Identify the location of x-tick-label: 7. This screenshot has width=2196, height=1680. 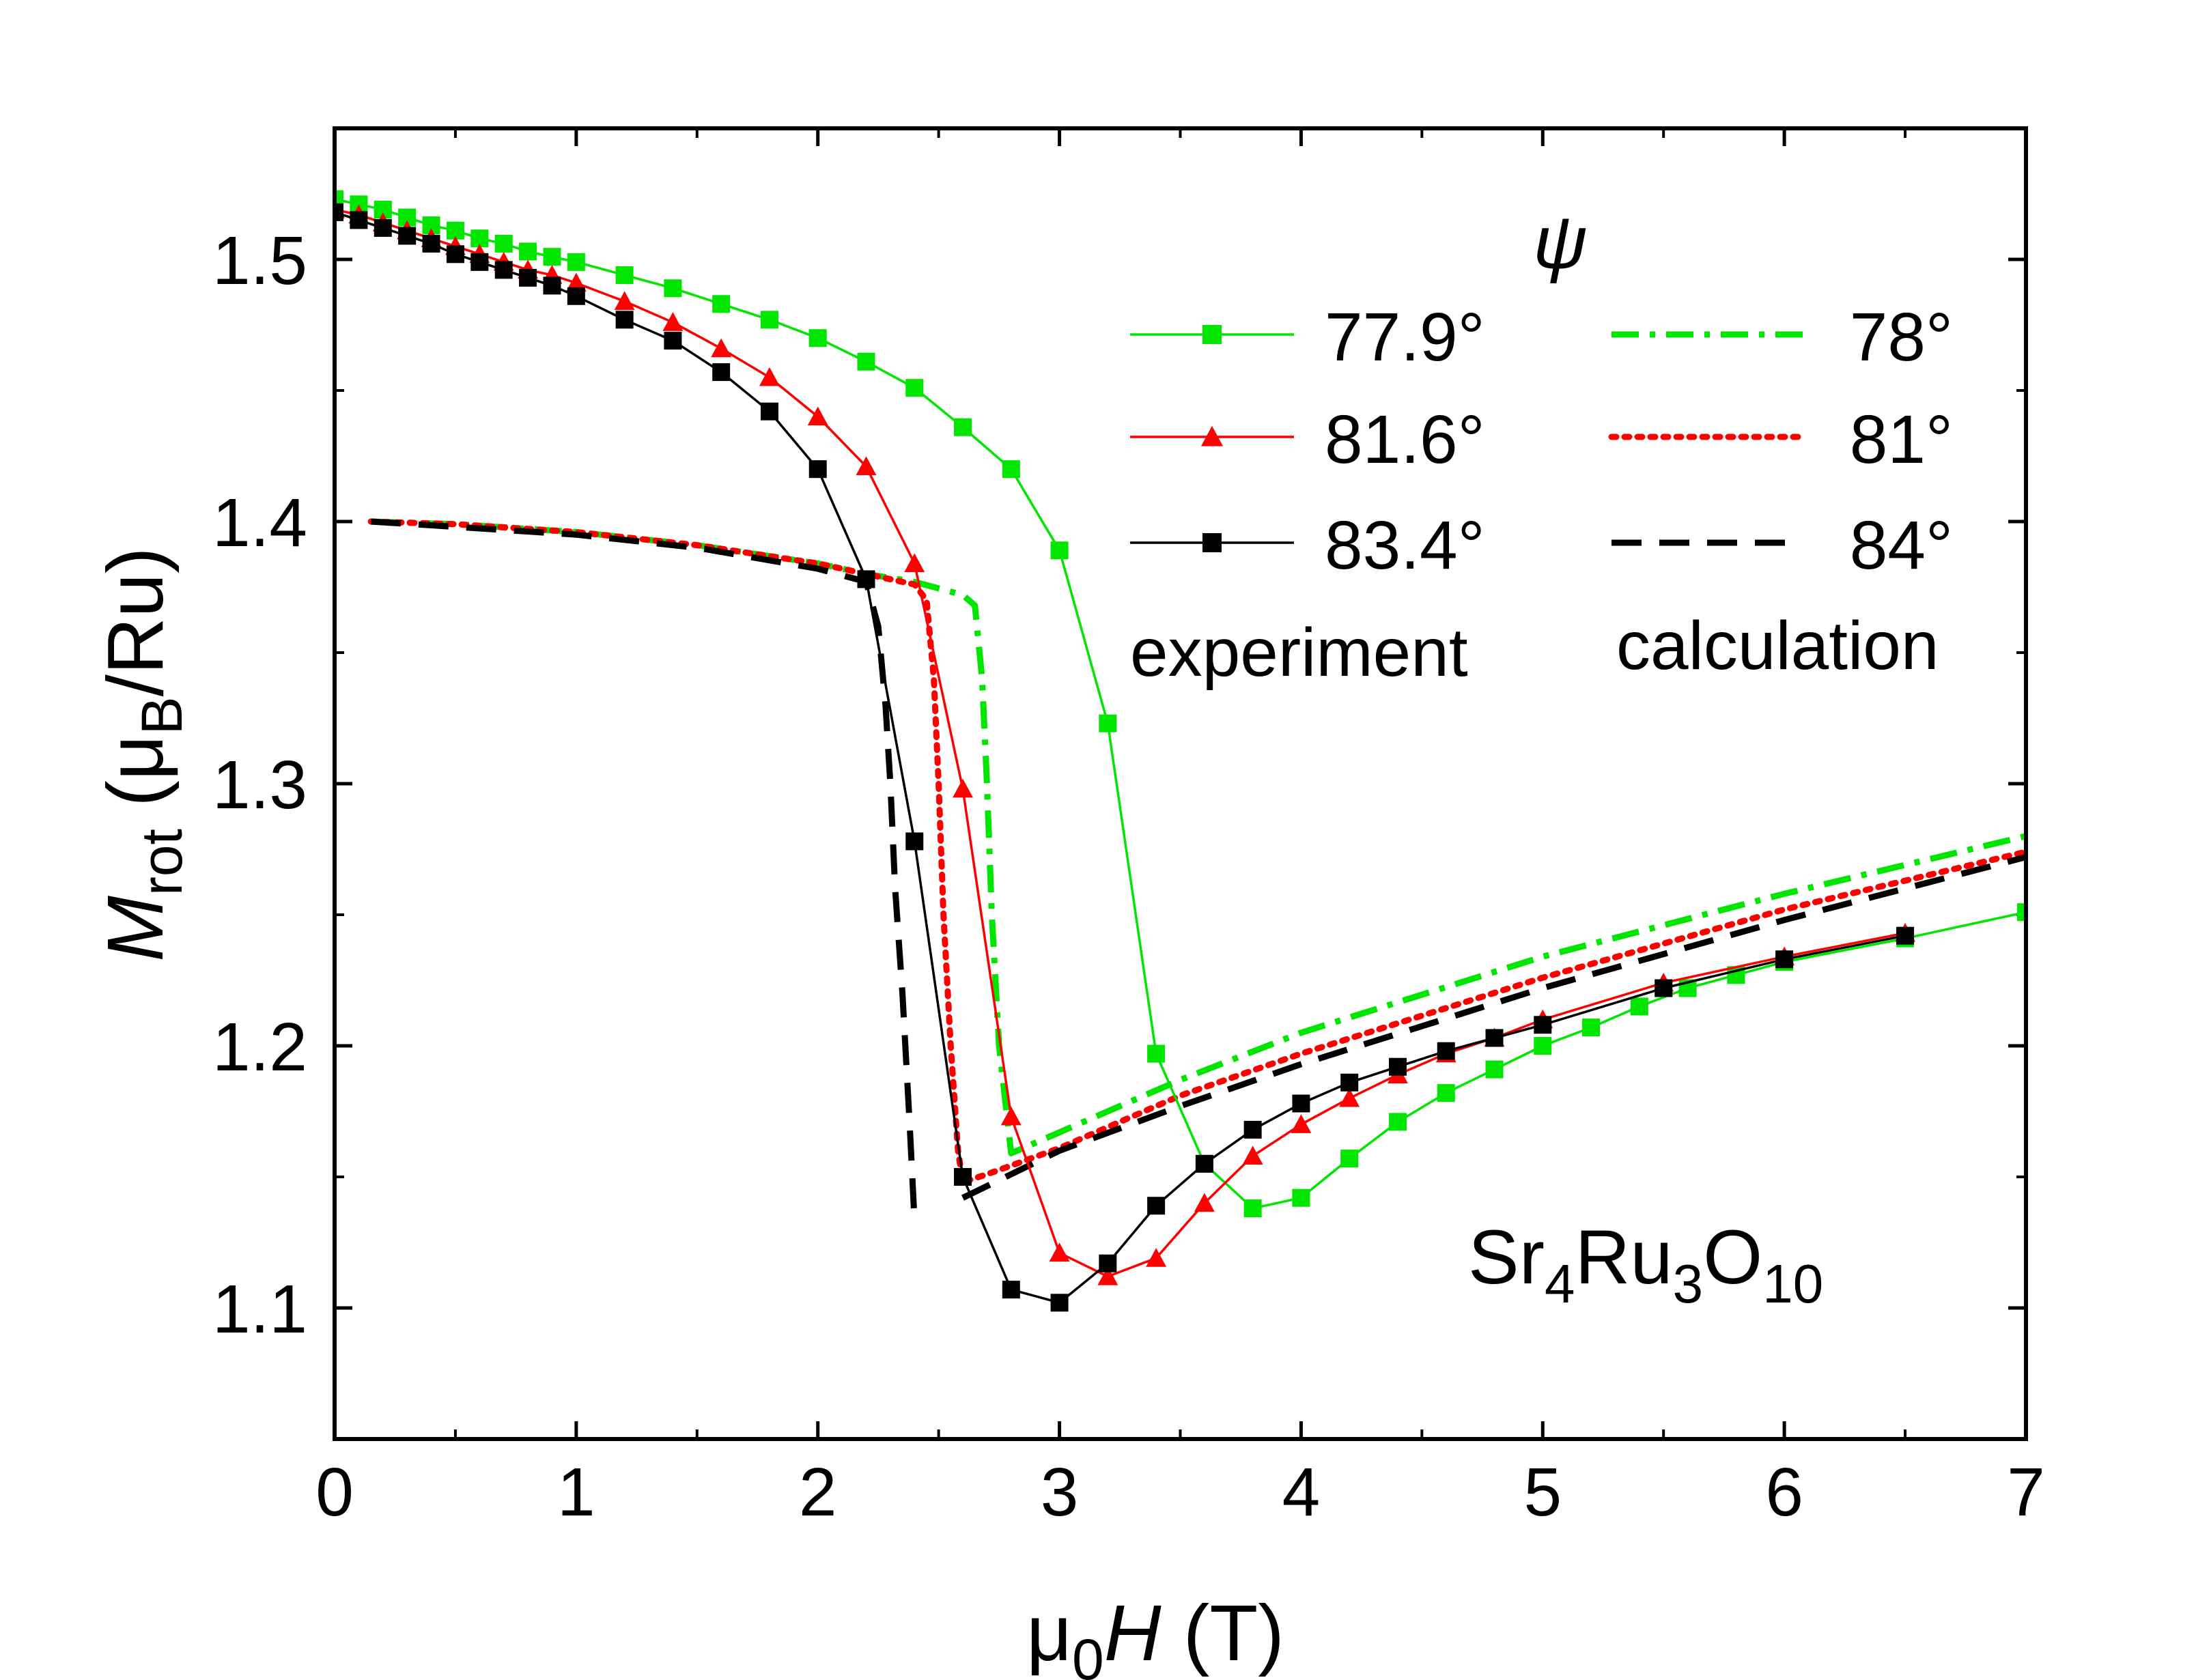
(2026, 1492).